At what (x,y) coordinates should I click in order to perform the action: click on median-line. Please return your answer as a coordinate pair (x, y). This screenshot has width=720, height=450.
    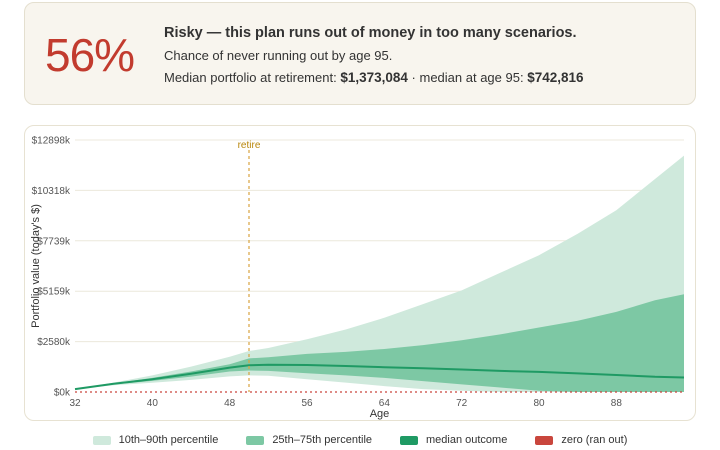
    Looking at the image, I should click on (379, 377).